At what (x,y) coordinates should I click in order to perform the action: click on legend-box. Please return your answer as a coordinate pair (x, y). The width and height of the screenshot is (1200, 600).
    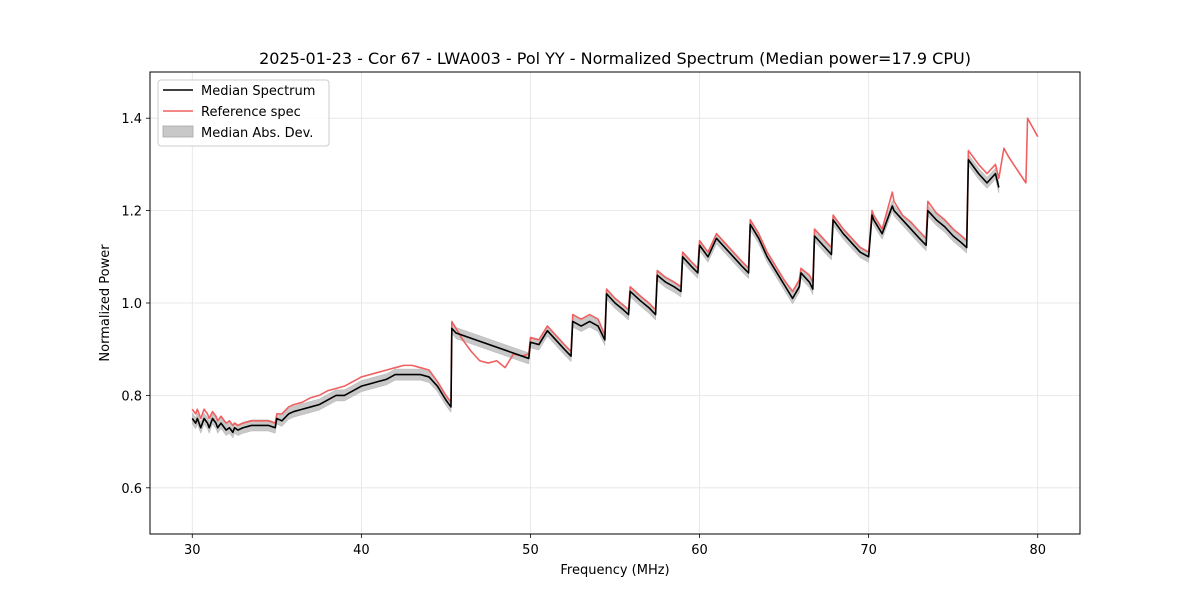
    Looking at the image, I should click on (243, 113).